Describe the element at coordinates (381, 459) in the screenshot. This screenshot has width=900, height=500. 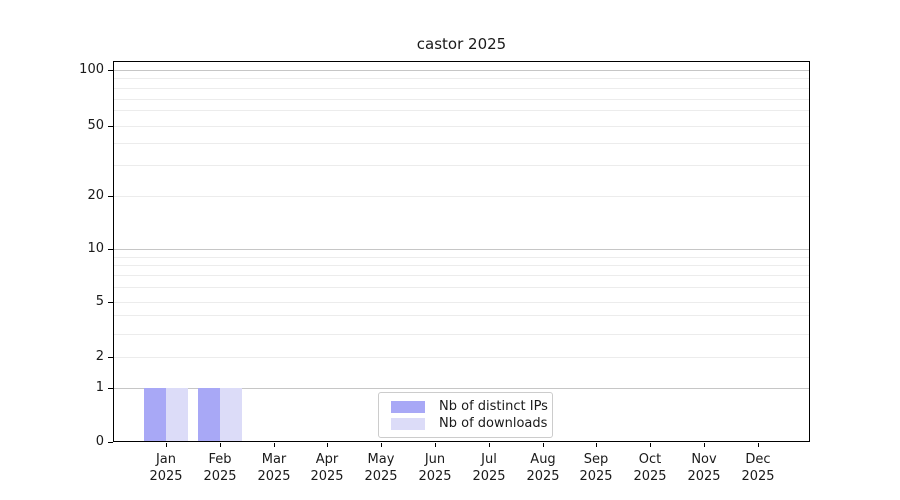
I see `month-text: May` at that location.